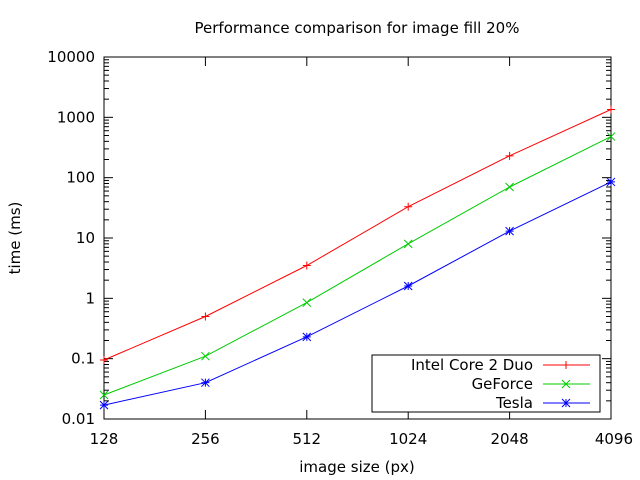 The image size is (640, 480). Describe the element at coordinates (104, 439) in the screenshot. I see `x-tick-label: 128` at that location.